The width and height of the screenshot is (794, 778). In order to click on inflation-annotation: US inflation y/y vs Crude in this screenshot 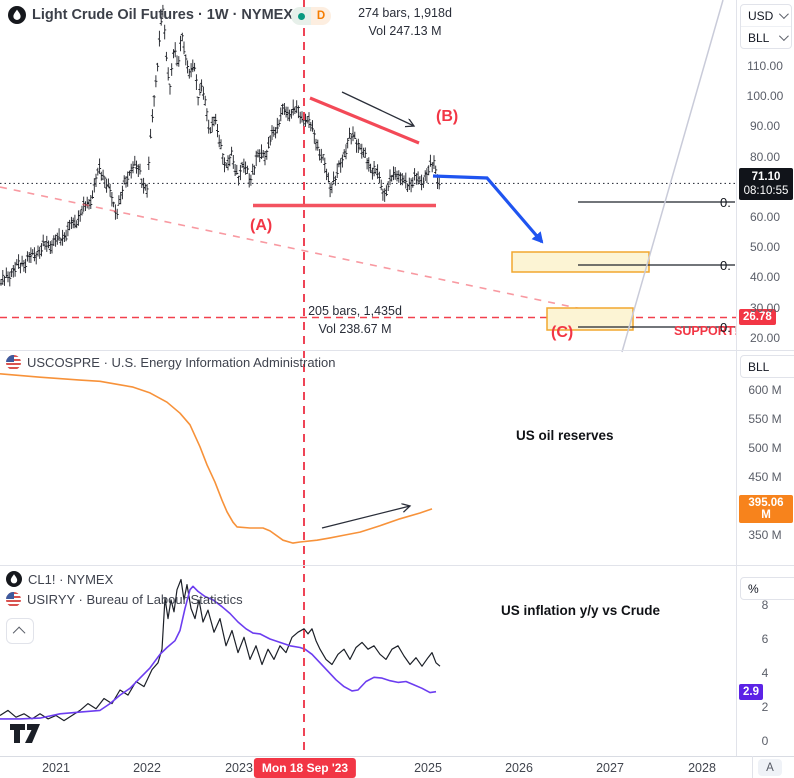, I will do `click(581, 610)`.